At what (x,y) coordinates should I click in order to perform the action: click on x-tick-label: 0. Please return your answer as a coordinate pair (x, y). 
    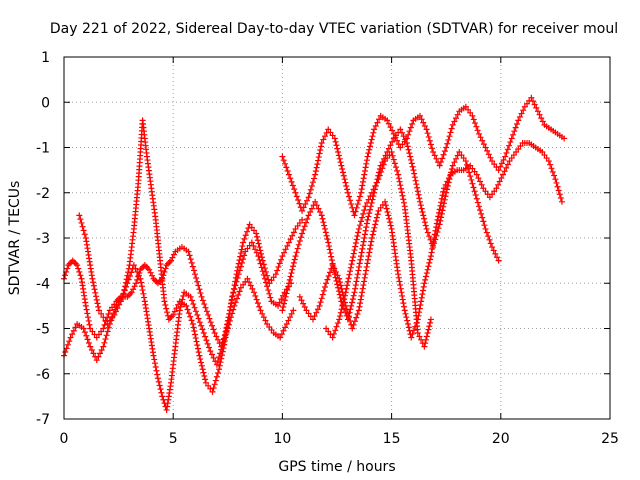
    Looking at the image, I should click on (64, 439).